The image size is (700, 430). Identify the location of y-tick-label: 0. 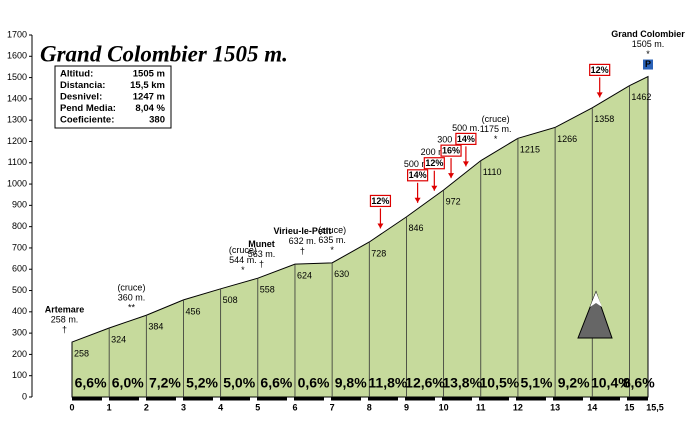
(24, 396).